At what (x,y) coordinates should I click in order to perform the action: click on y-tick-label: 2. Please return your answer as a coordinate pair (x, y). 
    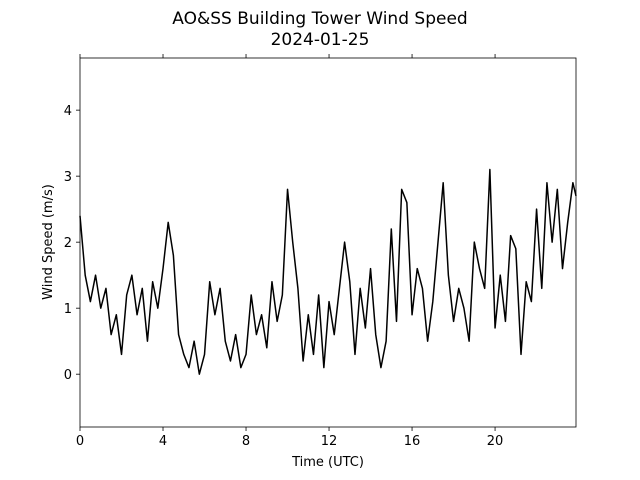
    Looking at the image, I should click on (68, 243).